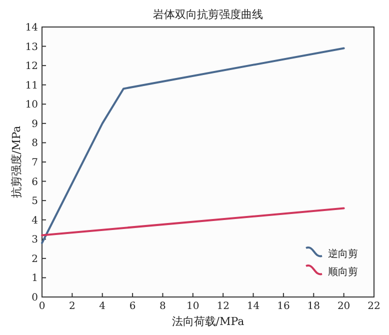 This screenshot has width=389, height=335. I want to click on y-tick-label: 0, so click(35, 298).